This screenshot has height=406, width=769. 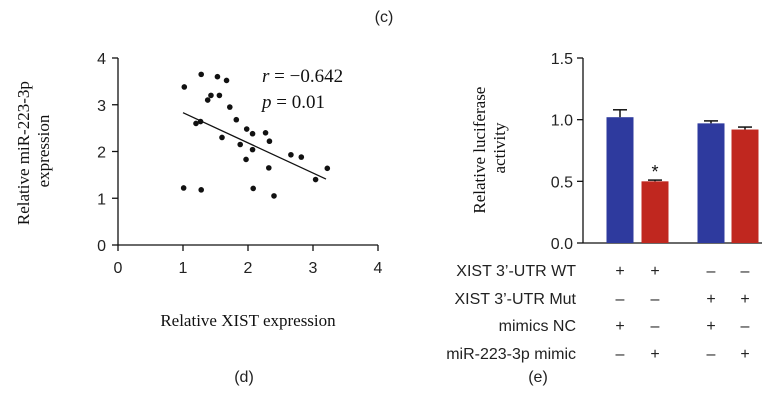 I want to click on condition-row-label: XIST 3’-UTR WT, so click(x=516, y=271).